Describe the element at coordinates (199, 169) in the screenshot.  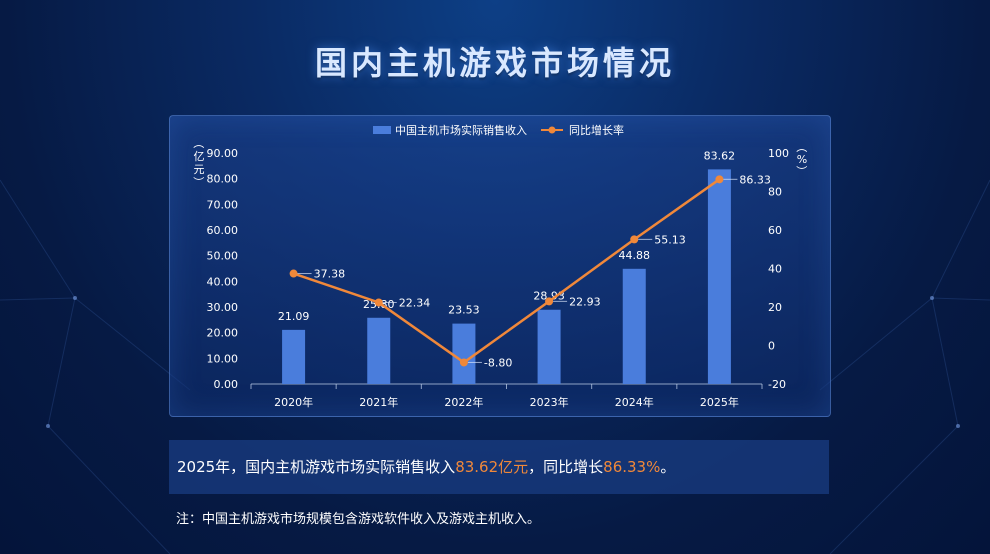
I see `axis-unit-char: 元` at that location.